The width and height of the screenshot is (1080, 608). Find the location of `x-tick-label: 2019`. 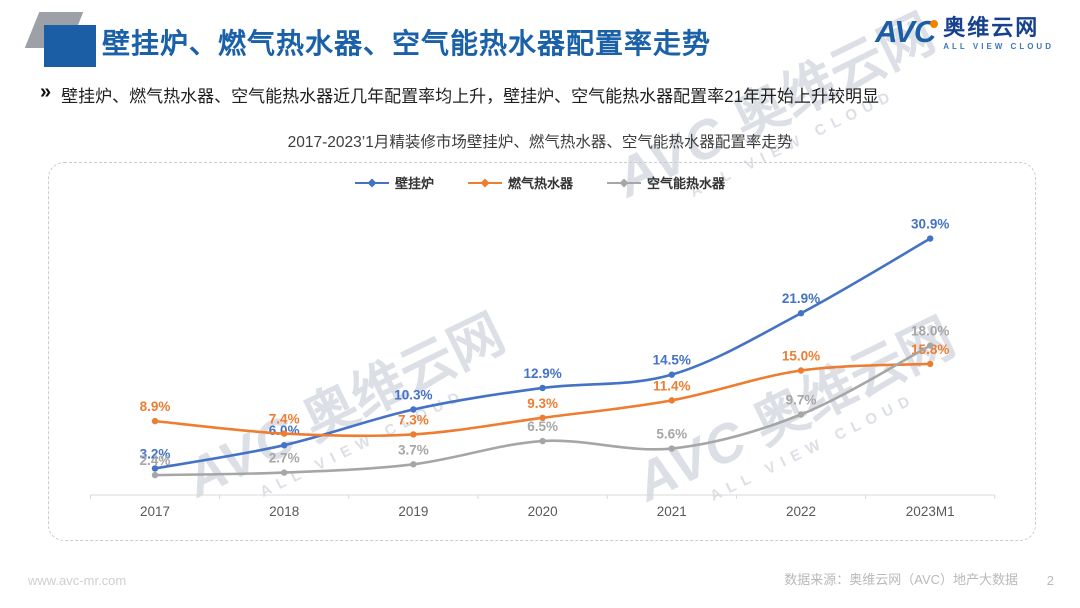

x-tick-label: 2019 is located at coordinates (413, 511).